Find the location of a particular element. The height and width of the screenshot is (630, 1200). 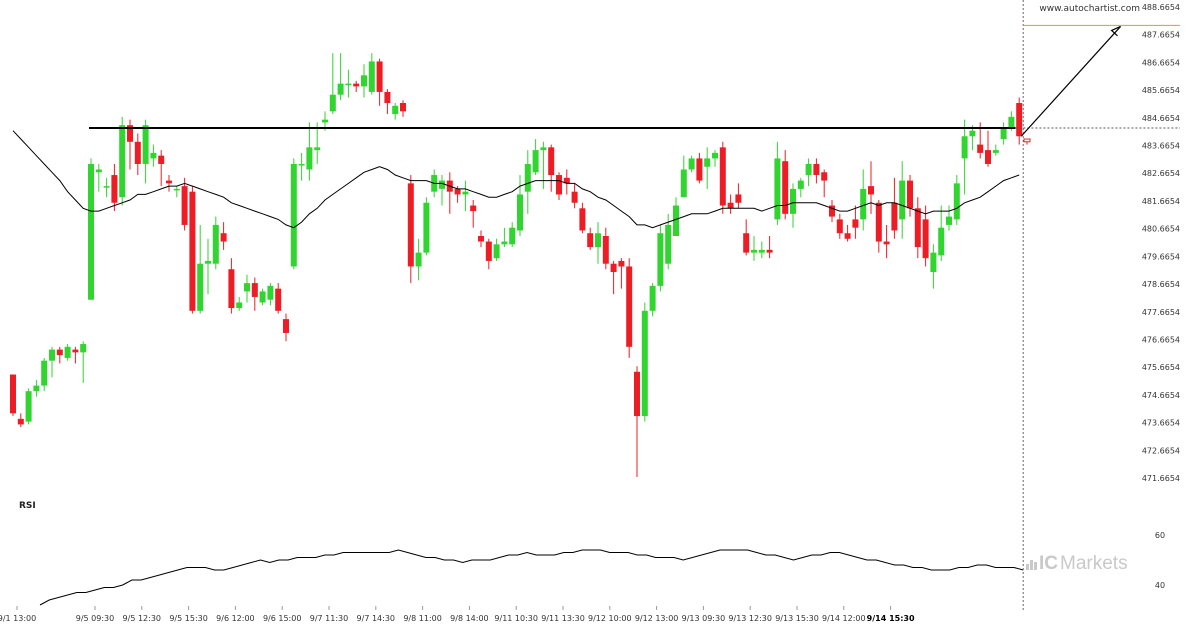

x-tick-label: 9/14 15:30 is located at coordinates (891, 618).